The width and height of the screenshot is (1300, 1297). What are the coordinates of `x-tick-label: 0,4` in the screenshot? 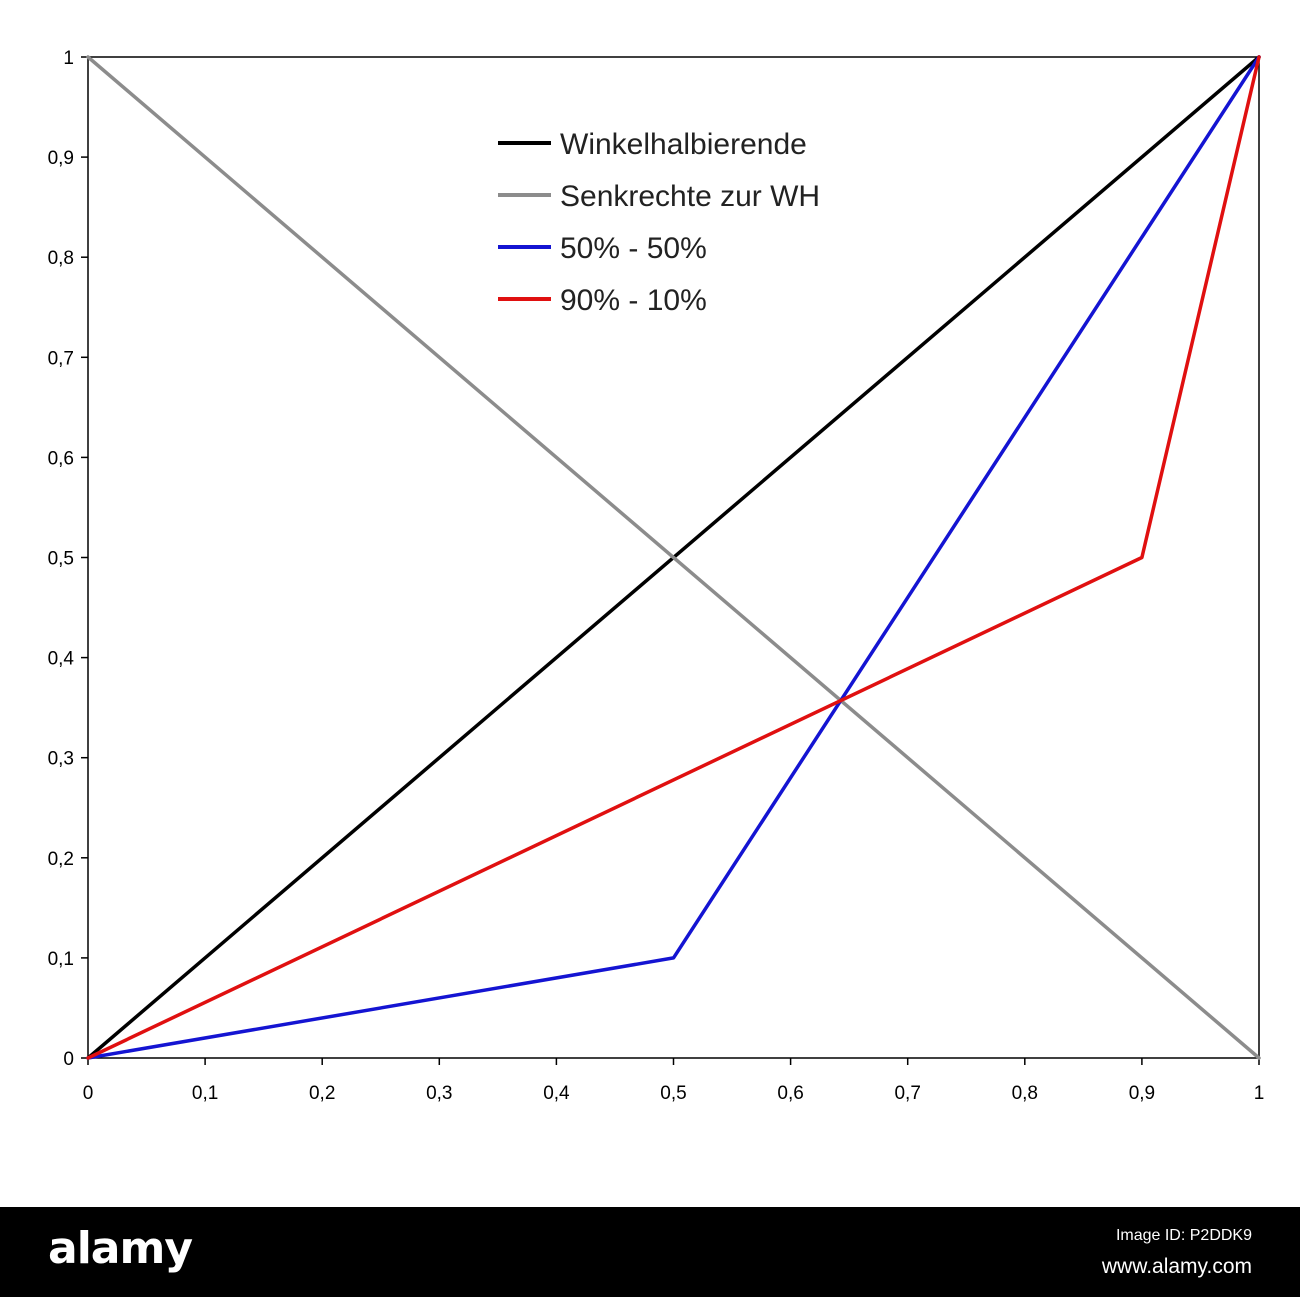 It's located at (556, 1093).